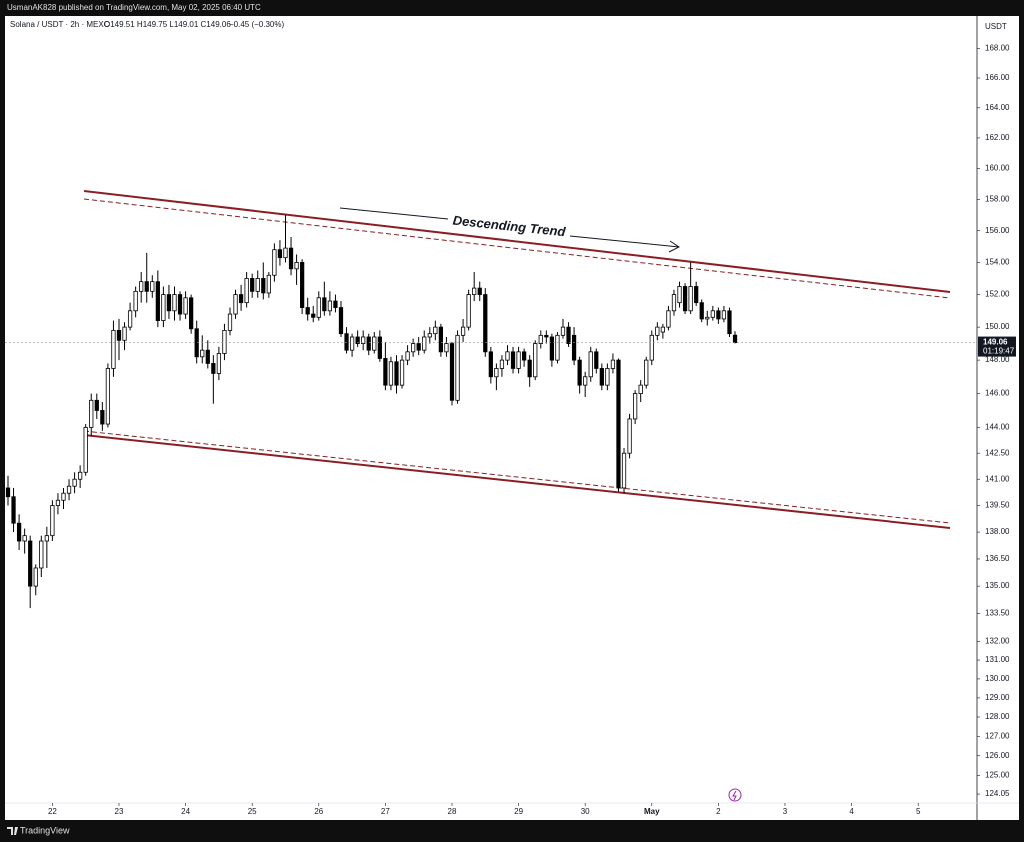 The width and height of the screenshot is (1024, 842). I want to click on lower-trendline-dashed, so click(517, 477).